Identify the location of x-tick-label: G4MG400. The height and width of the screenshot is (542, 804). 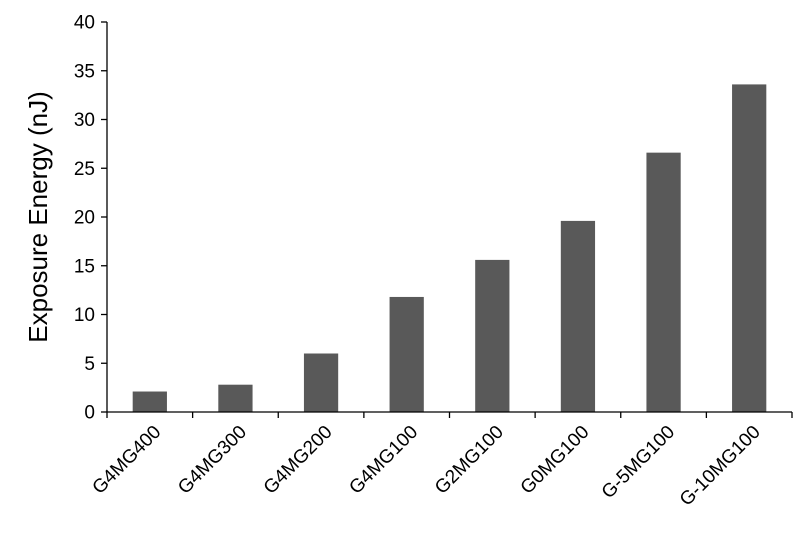
(127, 460).